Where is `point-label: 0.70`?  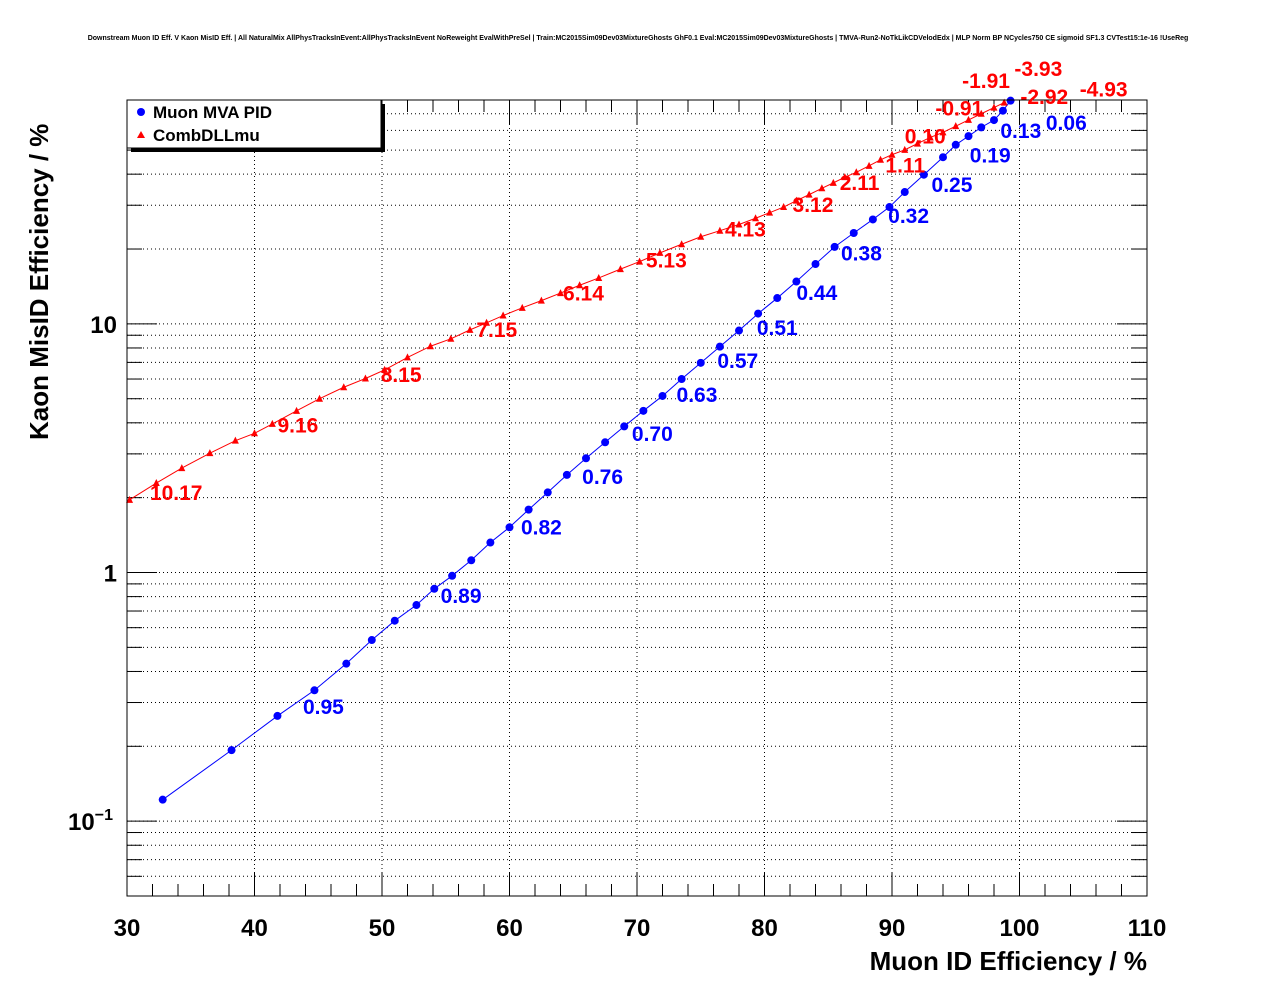 point-label: 0.70 is located at coordinates (652, 434).